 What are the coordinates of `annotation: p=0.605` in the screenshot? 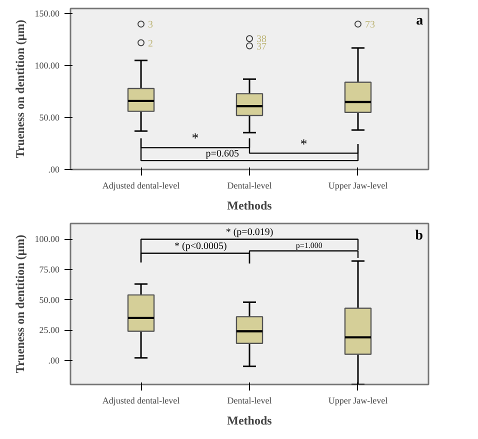 It's located at (222, 154).